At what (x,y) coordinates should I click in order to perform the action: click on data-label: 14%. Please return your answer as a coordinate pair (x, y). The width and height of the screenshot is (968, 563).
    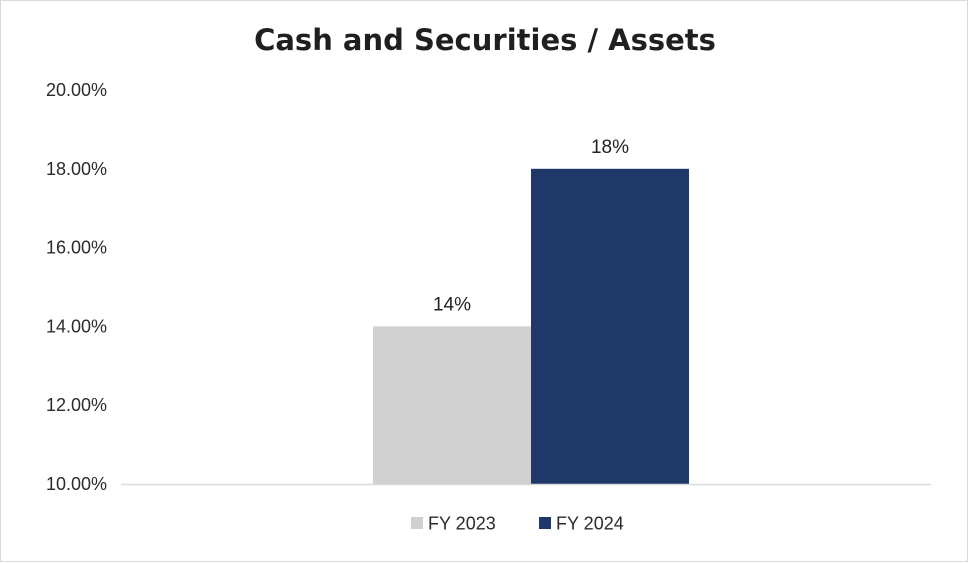
    Looking at the image, I should click on (452, 304).